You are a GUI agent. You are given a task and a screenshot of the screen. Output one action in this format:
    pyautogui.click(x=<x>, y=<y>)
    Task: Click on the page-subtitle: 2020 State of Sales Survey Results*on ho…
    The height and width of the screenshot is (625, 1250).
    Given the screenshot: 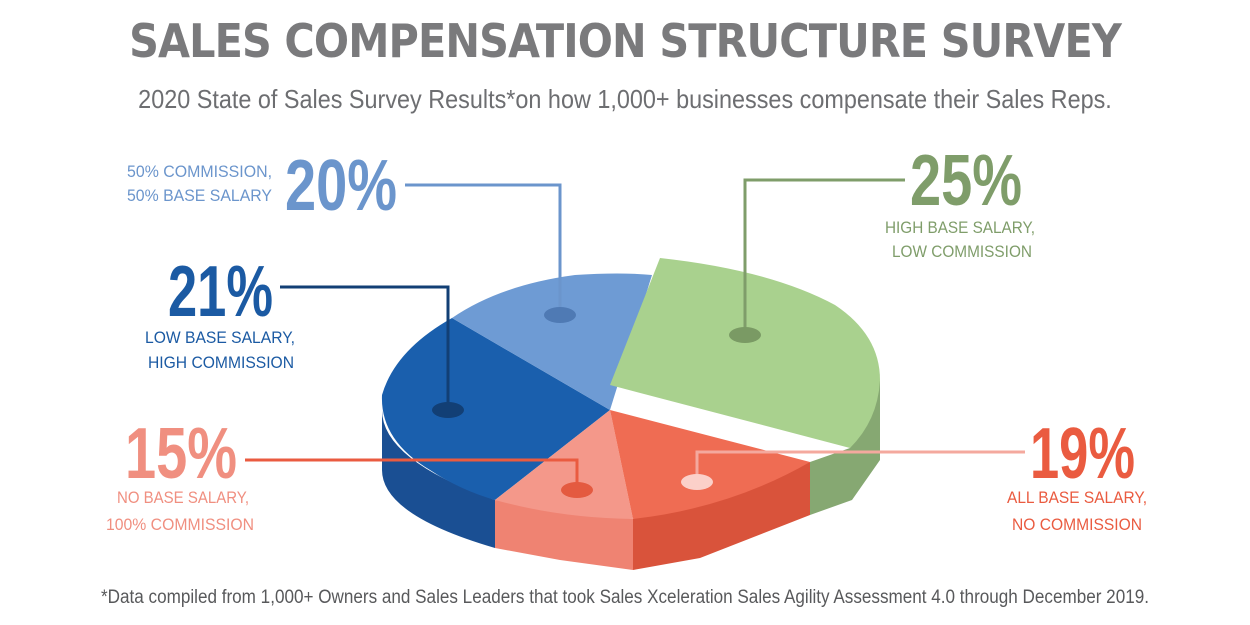 What is the action you would take?
    pyautogui.click(x=625, y=99)
    